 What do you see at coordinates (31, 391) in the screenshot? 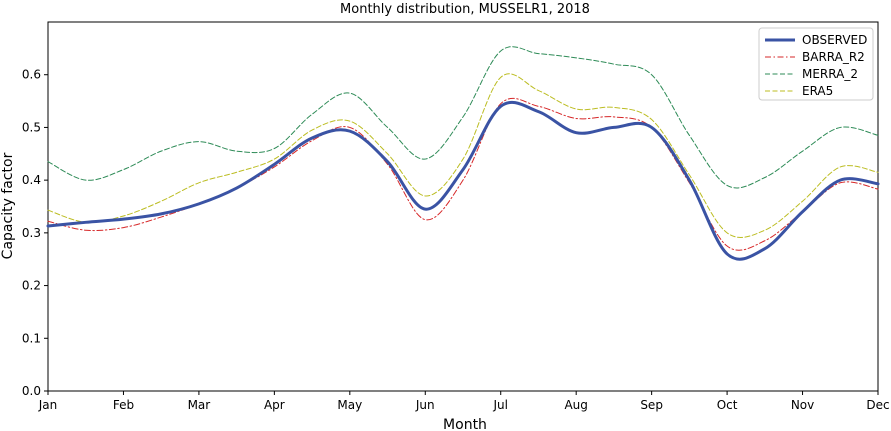
I see `y-tick-label: 0.0` at bounding box center [31, 391].